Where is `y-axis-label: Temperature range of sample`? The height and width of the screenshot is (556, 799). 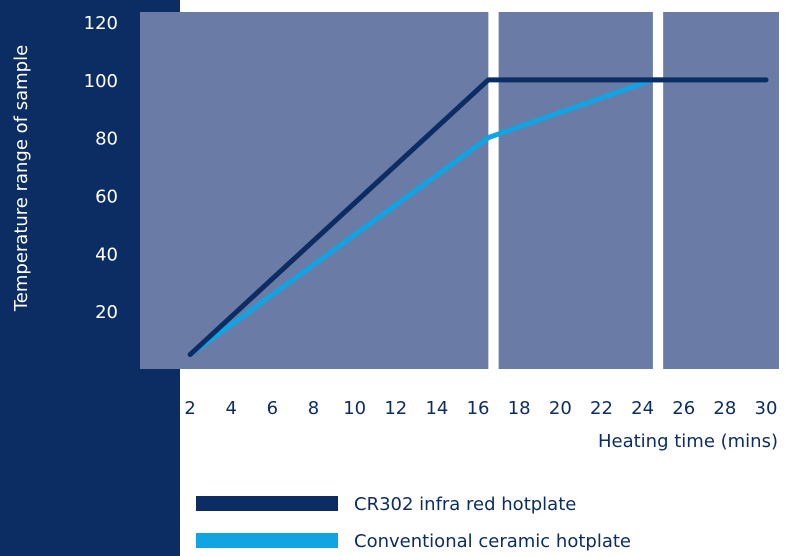
y-axis-label: Temperature range of sample is located at coordinates (21, 178).